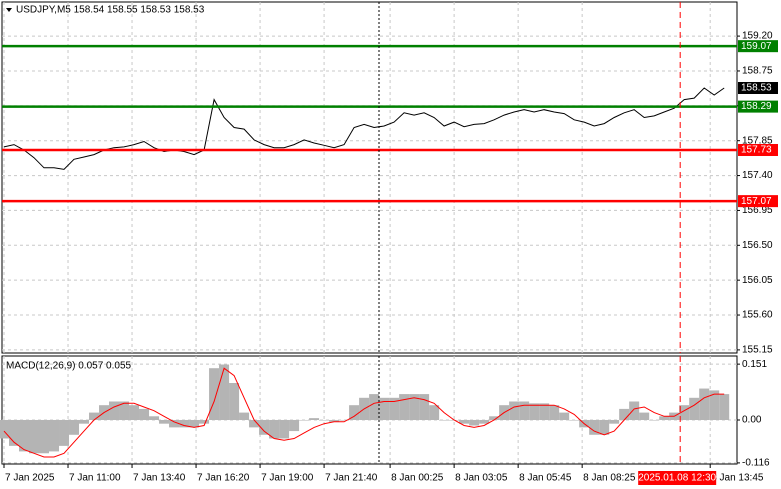  Describe the element at coordinates (9, 10) in the screenshot. I see `collapse-icon` at that location.